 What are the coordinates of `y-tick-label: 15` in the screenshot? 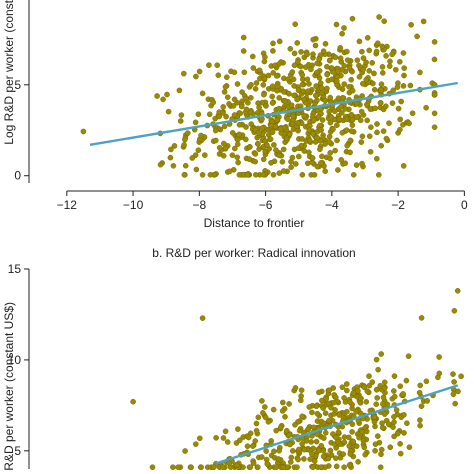 It's located at (15, 269).